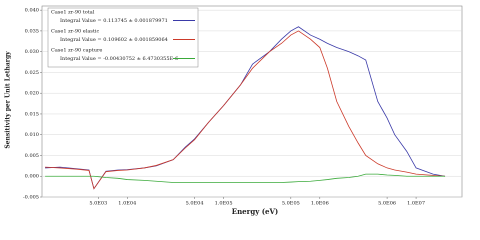  Describe the element at coordinates (32, 11) in the screenshot. I see `y-tick-label: 0.040` at that location.